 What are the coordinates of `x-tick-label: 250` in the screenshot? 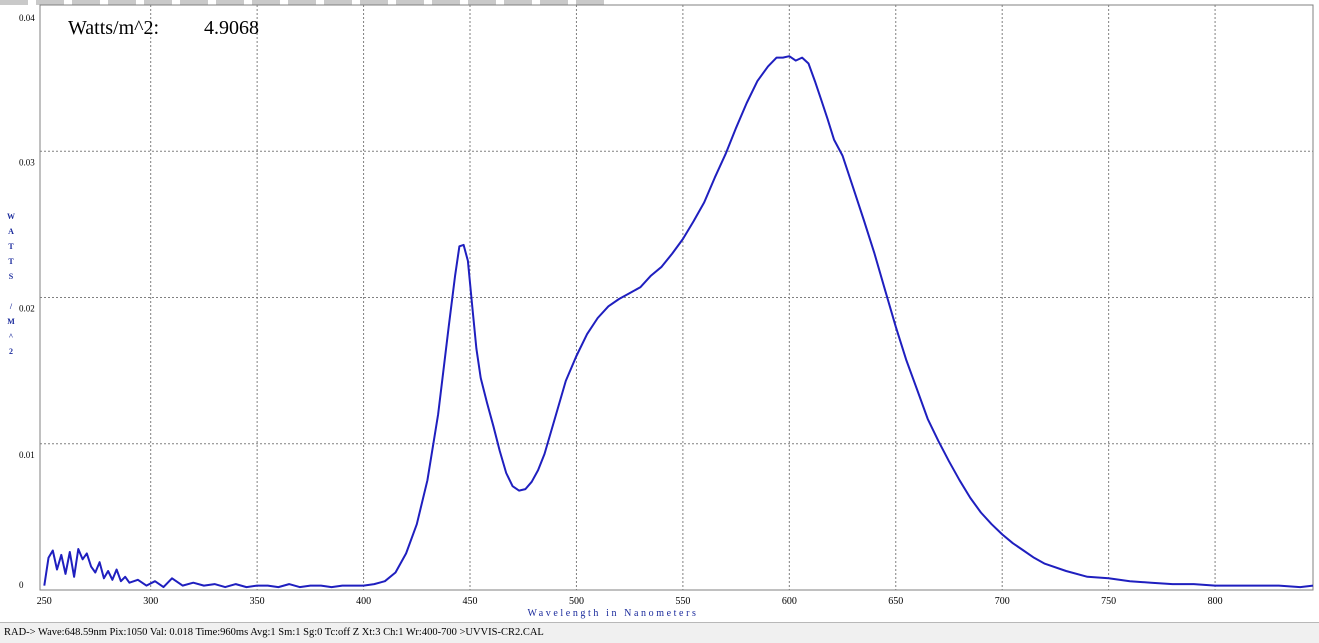 It's located at (44, 601).